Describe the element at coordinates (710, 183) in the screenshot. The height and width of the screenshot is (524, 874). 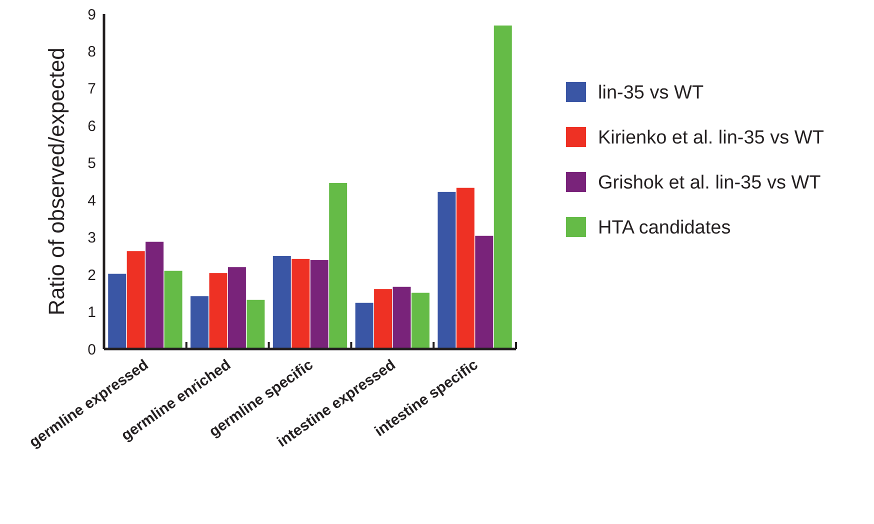
I see `legend-label: Grishok et al. lin-35 vs WT` at that location.